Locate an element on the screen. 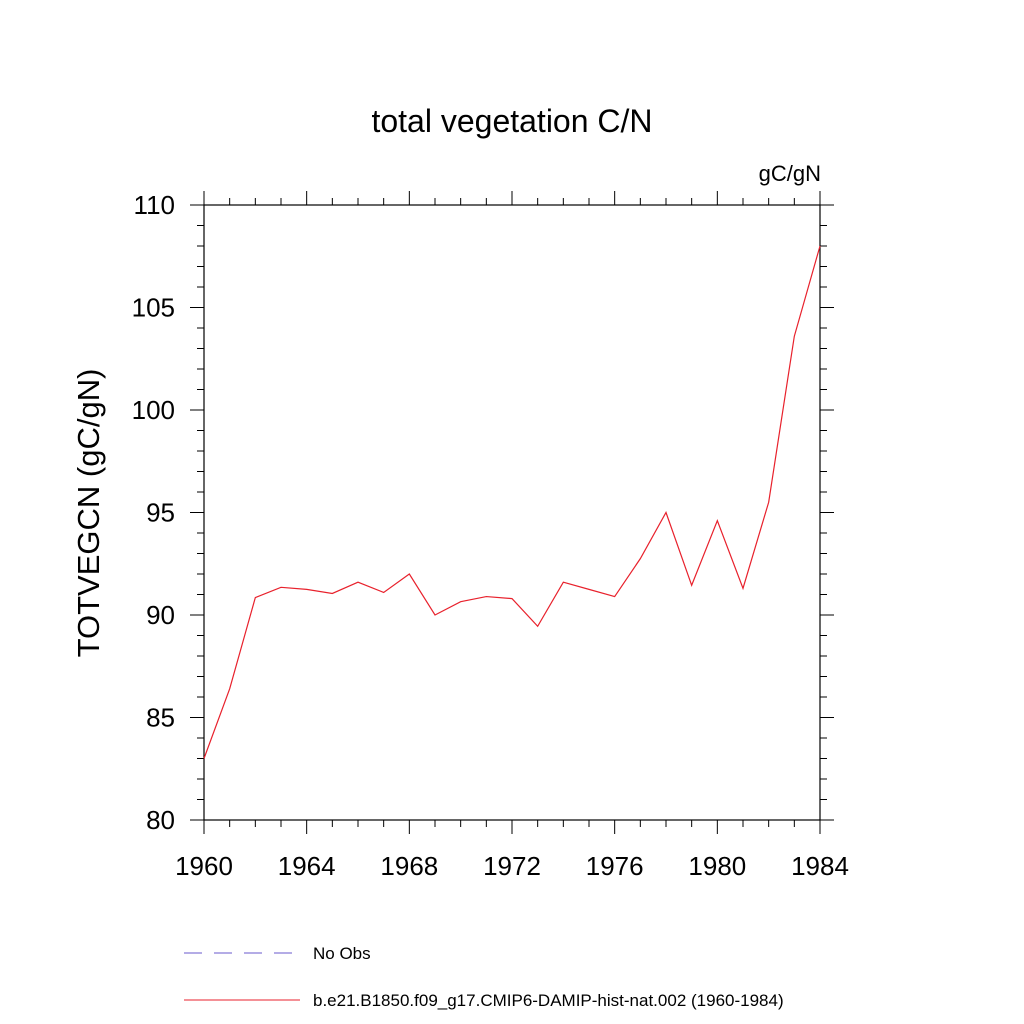  x-tick-label: 1968 is located at coordinates (409, 866).